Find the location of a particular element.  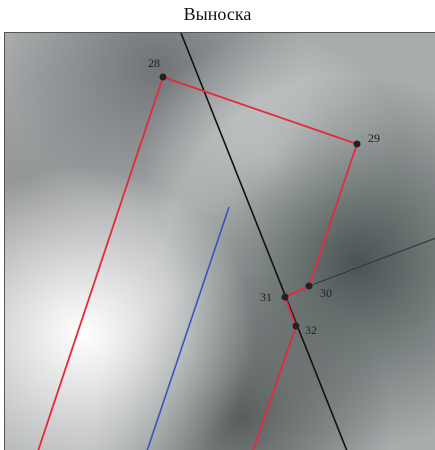

boundary-point-32: 32 is located at coordinates (305, 330).